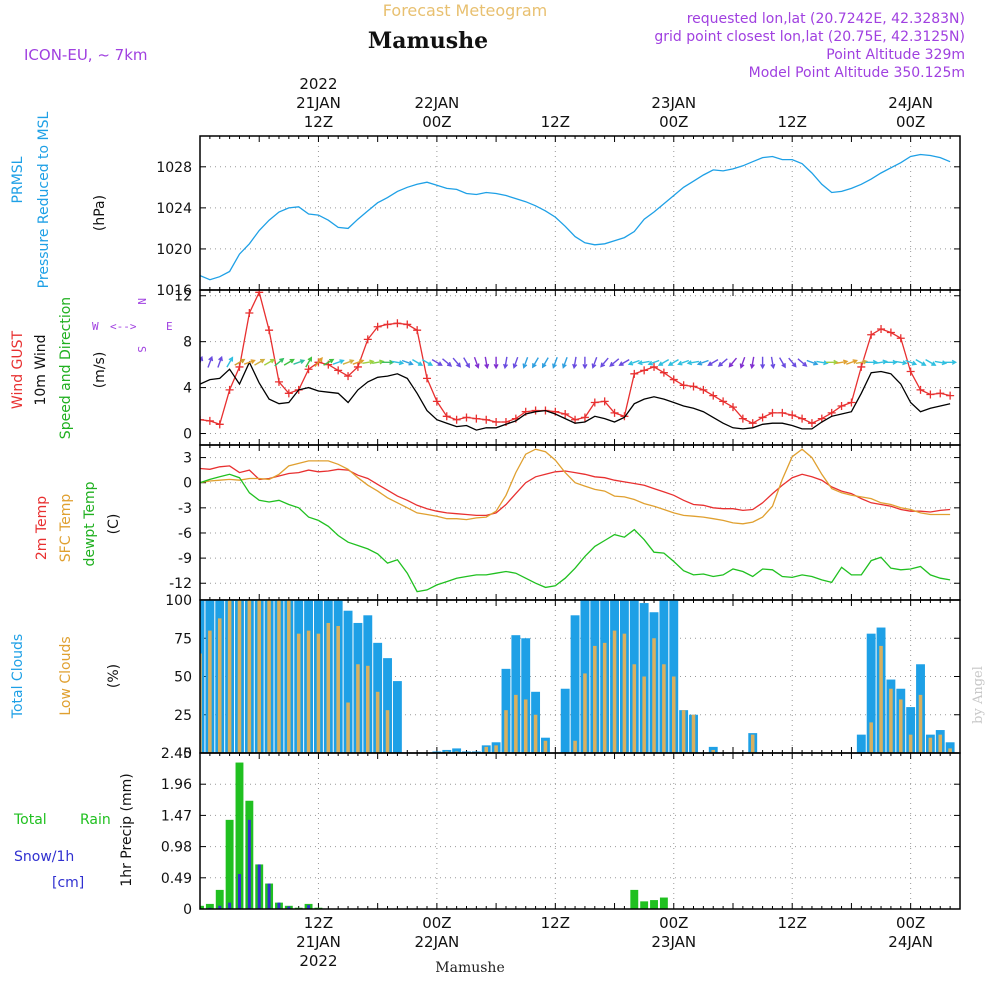  What do you see at coordinates (123, 326) in the screenshot?
I see `compass-arrow: <-->` at bounding box center [123, 326].